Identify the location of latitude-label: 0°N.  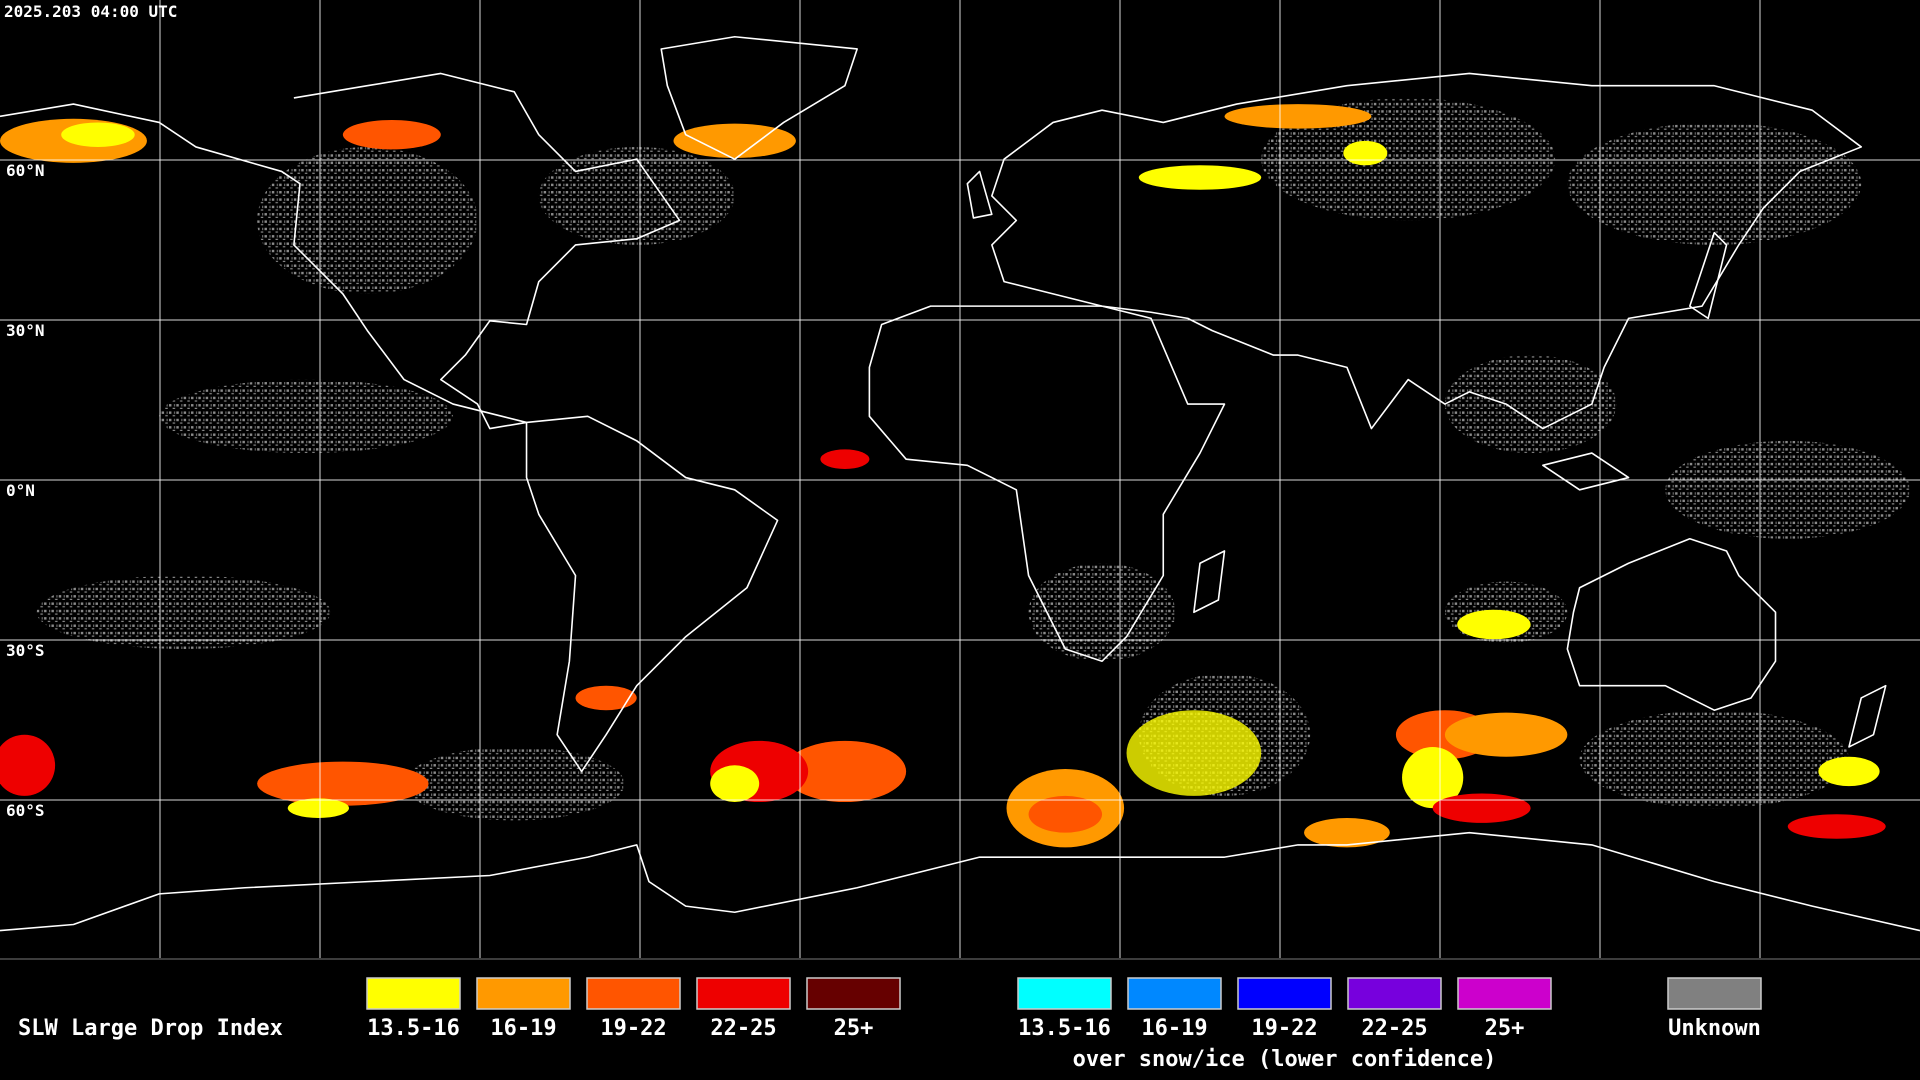
(20, 490).